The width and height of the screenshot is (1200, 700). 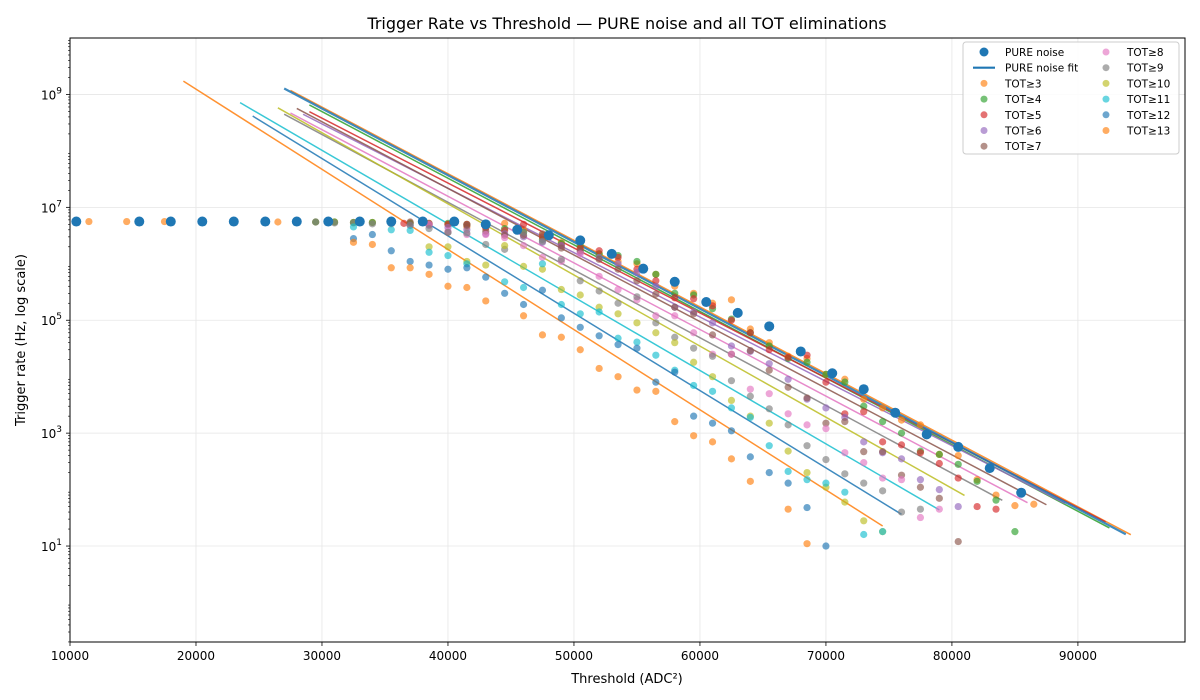 I want to click on x-tick-label: 80000, so click(x=952, y=656).